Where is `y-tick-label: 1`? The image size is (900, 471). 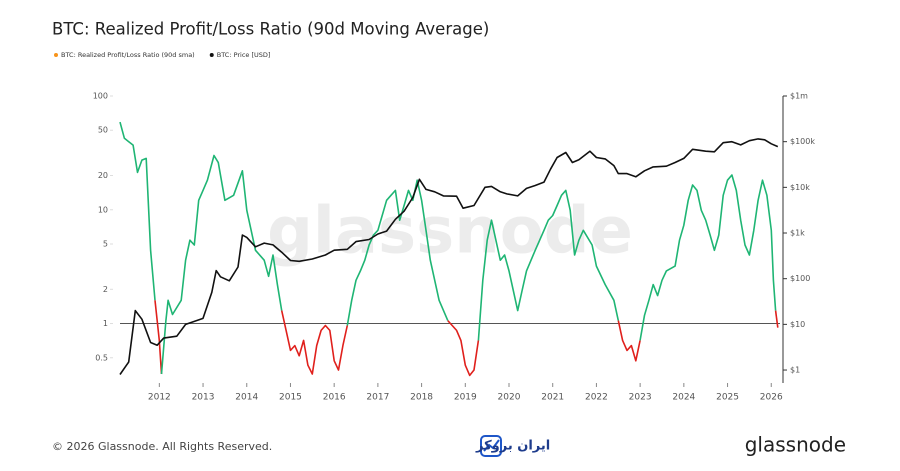
y-tick-label: 1 is located at coordinates (105, 323).